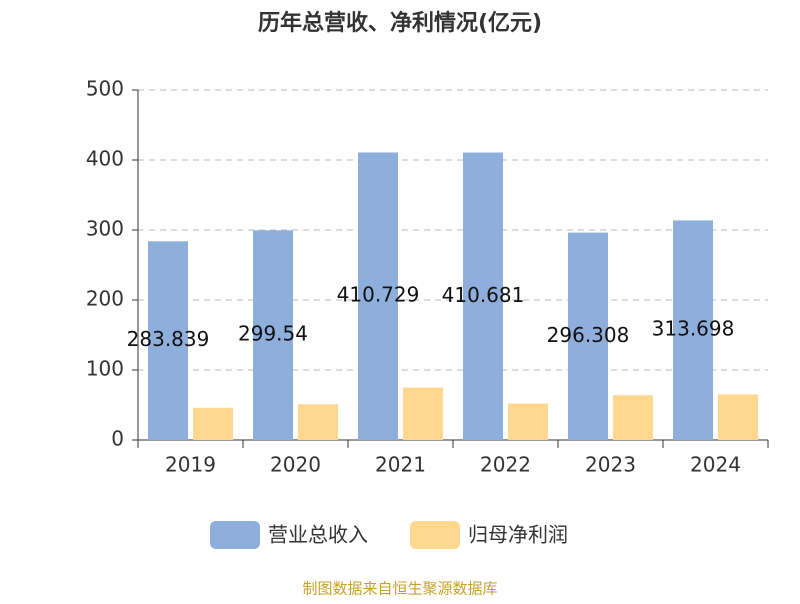 This screenshot has width=800, height=604. I want to click on legend-label: 归母净利润, so click(518, 535).